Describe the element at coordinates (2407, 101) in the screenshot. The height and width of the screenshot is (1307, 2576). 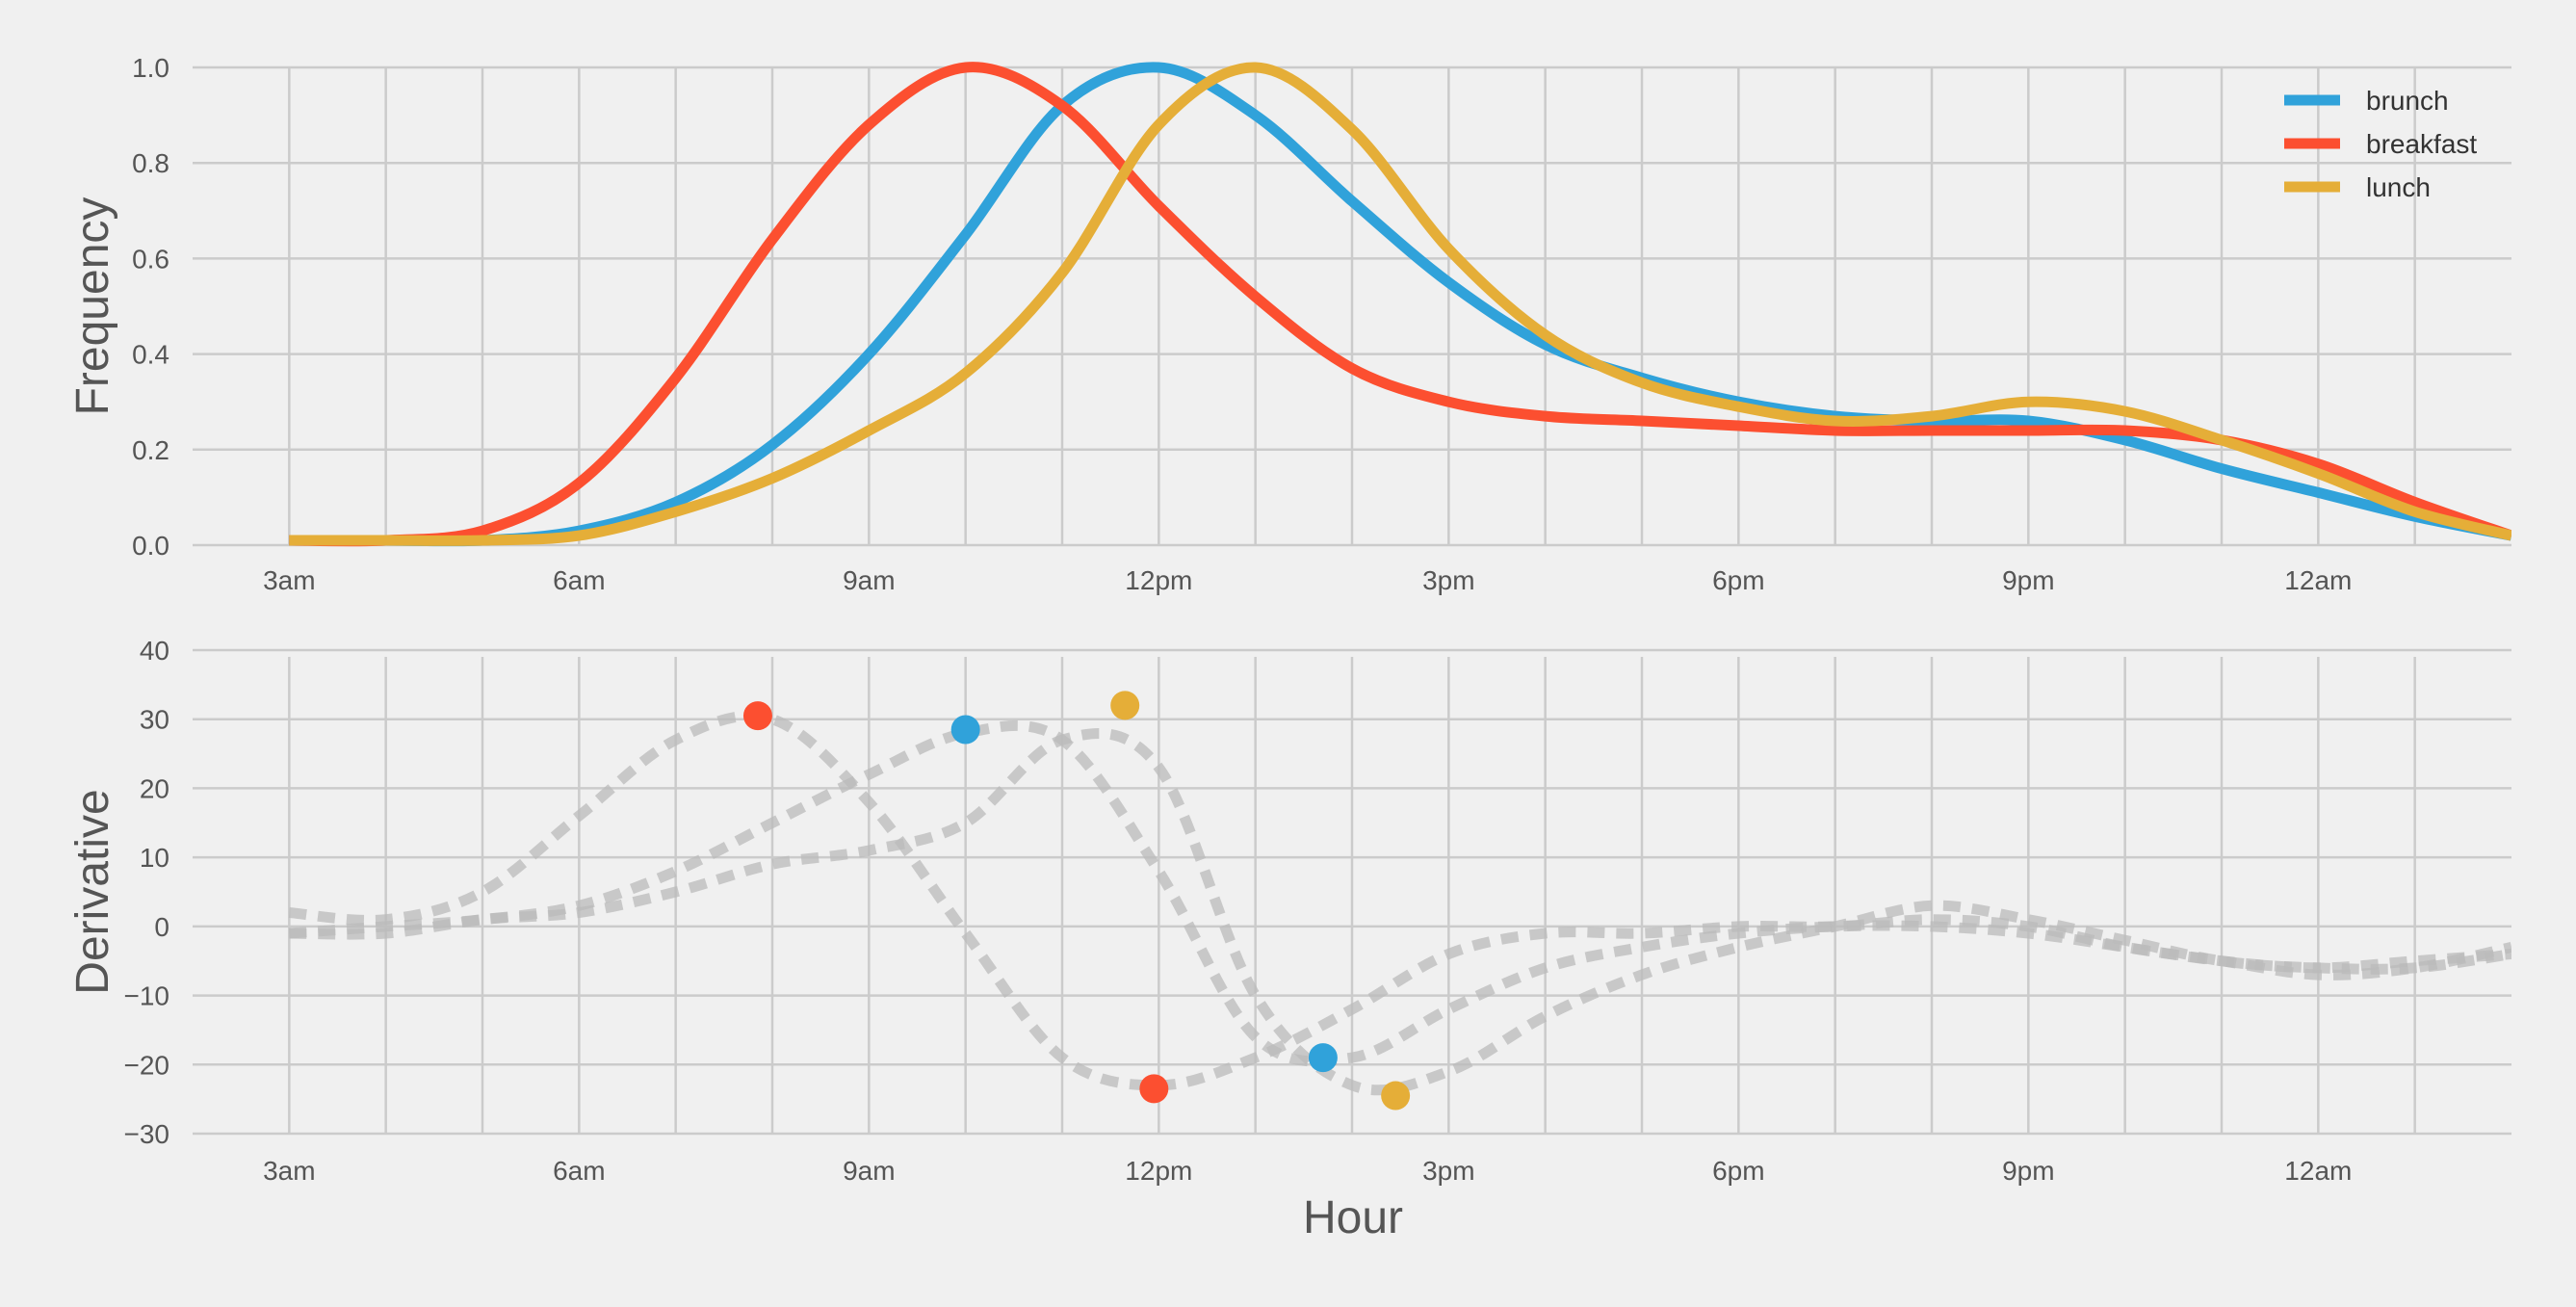
I see `legend-label-brunch: brunch` at that location.